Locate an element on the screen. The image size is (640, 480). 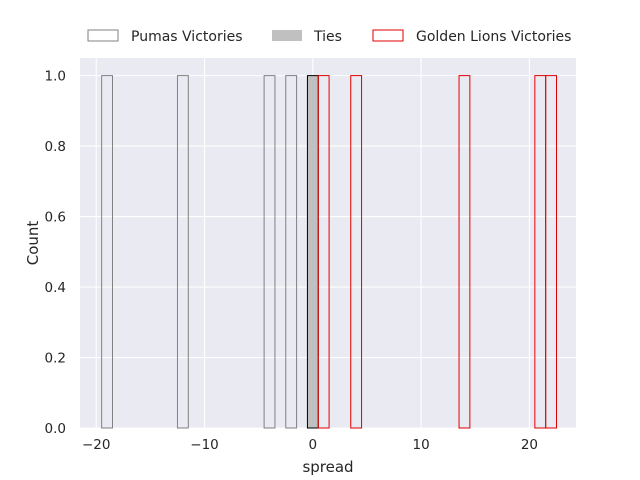
y-tick-label: 0.6 is located at coordinates (55, 218).